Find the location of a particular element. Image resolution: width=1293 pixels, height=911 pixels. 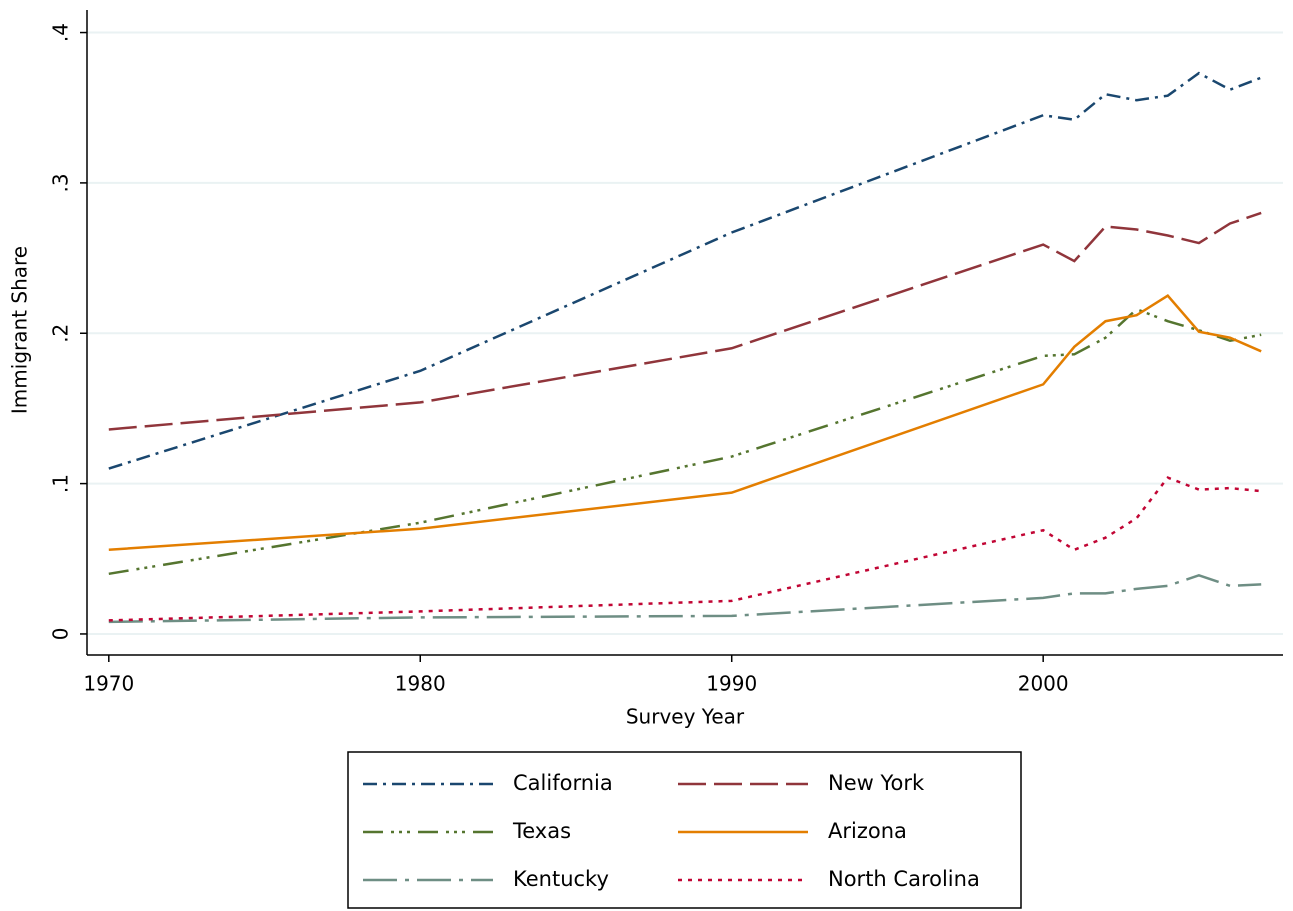

x-tick-label: 1990 is located at coordinates (731, 684).